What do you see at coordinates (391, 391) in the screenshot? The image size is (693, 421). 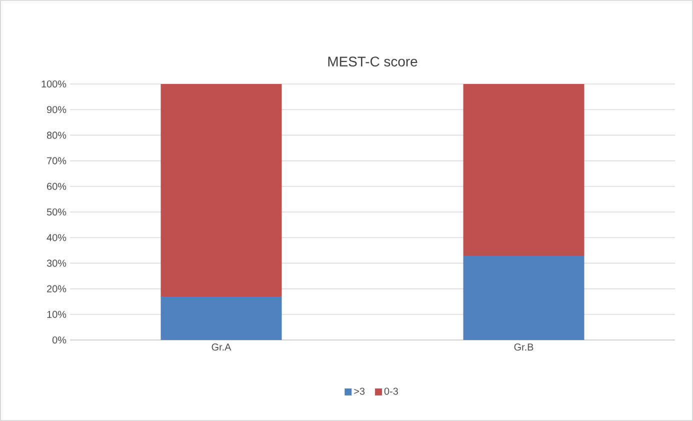 I see `legend-label: 0-3` at bounding box center [391, 391].